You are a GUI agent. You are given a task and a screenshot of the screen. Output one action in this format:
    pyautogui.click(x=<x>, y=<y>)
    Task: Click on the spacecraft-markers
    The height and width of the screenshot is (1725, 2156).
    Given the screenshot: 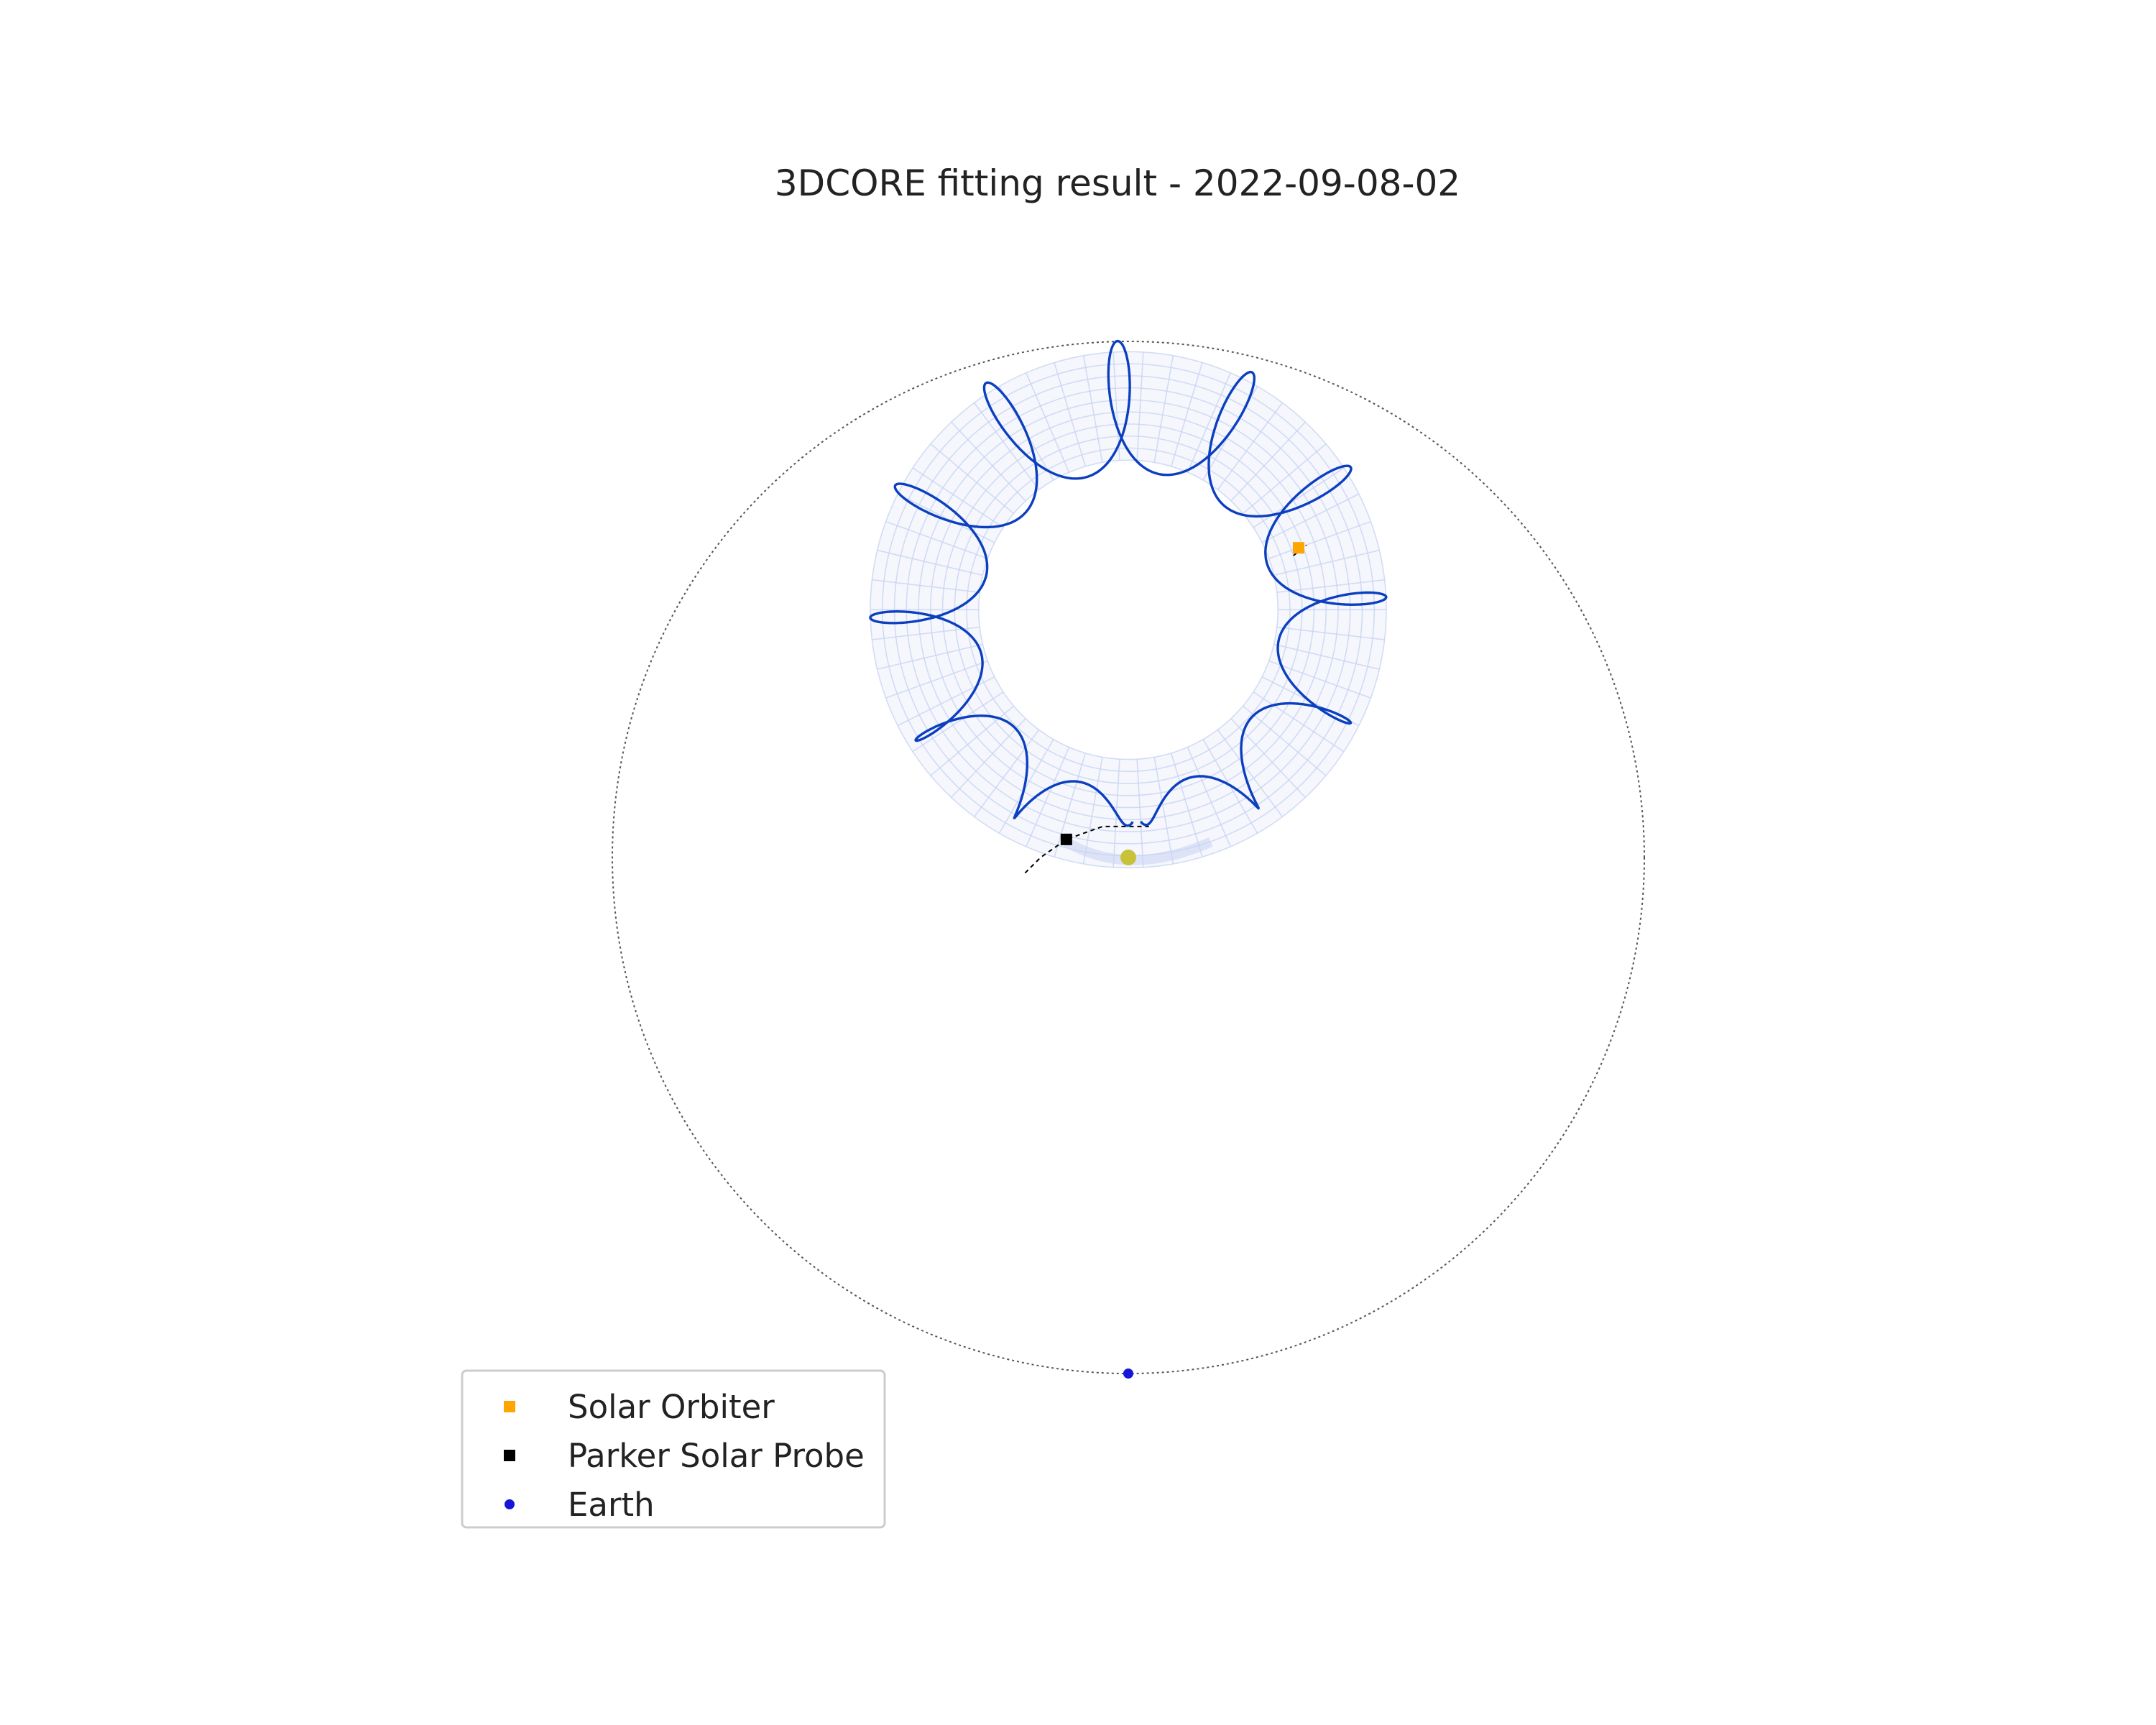 What is the action you would take?
    pyautogui.click(x=1182, y=960)
    